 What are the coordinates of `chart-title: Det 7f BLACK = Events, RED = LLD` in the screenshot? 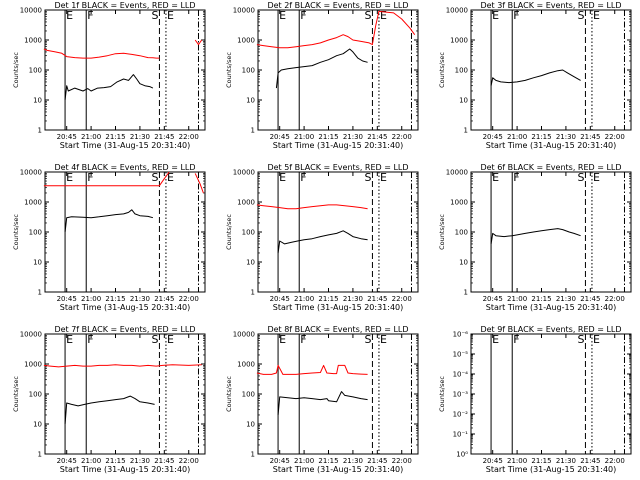 It's located at (124, 329).